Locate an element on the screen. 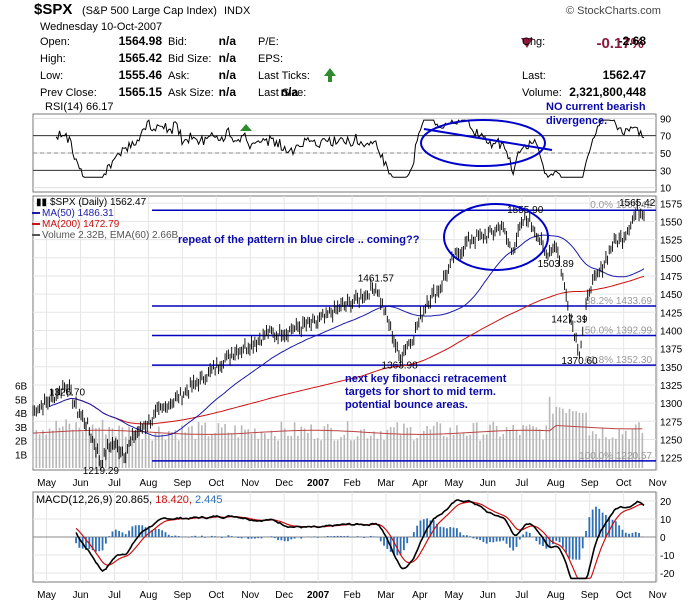 This screenshot has width=700, height=608. price-tick-label: 1350 is located at coordinates (671, 368).